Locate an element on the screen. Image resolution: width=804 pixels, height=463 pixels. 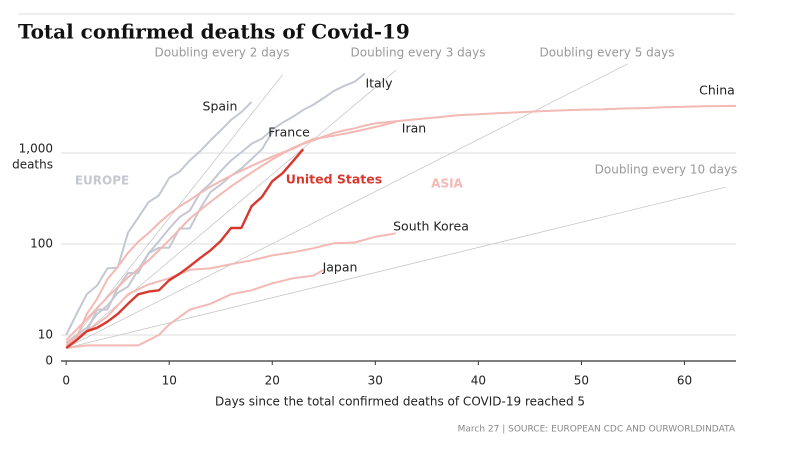
chart-title: Total confirmed deaths of Covid-19 is located at coordinates (214, 32).